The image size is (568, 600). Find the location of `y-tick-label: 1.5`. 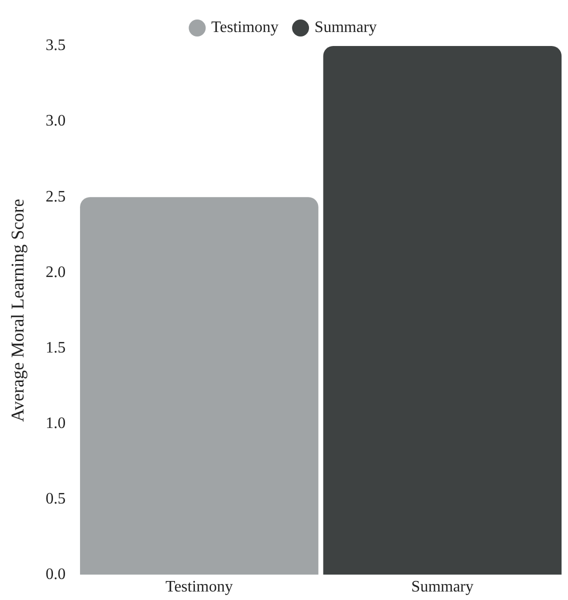

y-tick-label: 1.5 is located at coordinates (56, 347).